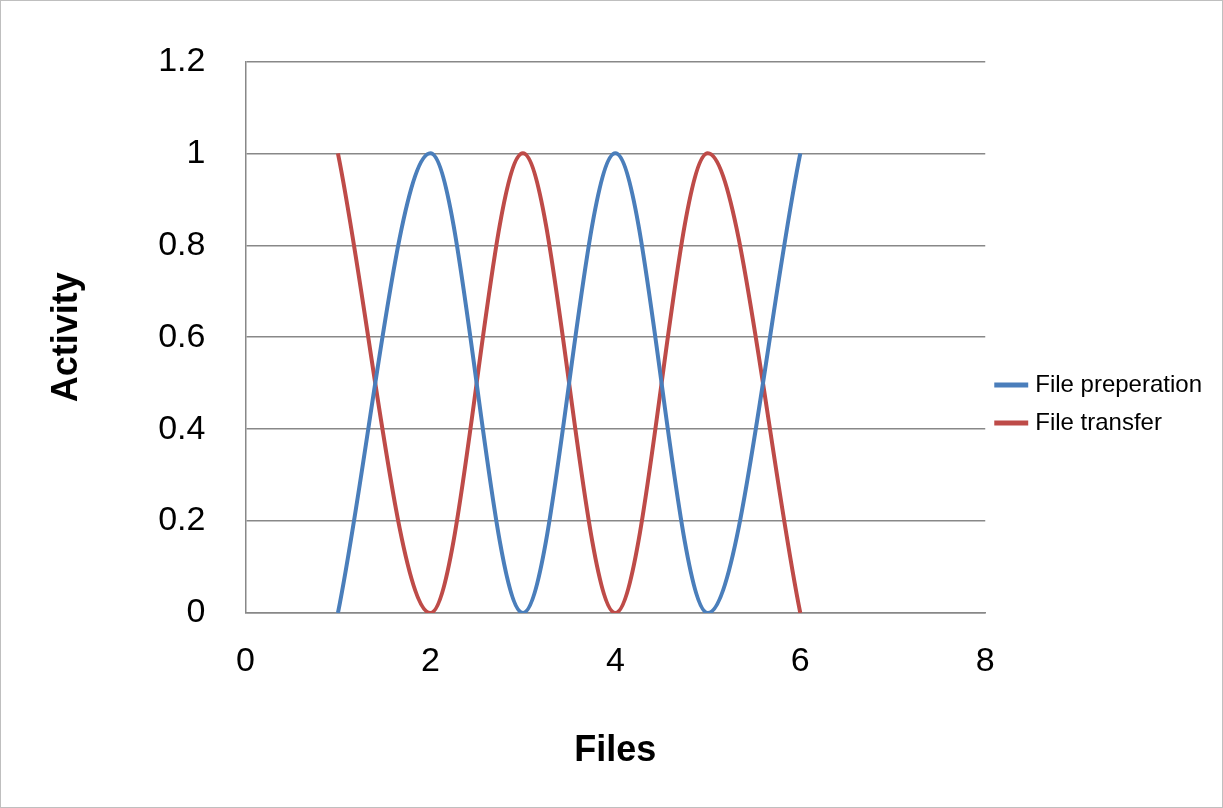  Describe the element at coordinates (430, 658) in the screenshot. I see `x-tick-label: 2` at that location.